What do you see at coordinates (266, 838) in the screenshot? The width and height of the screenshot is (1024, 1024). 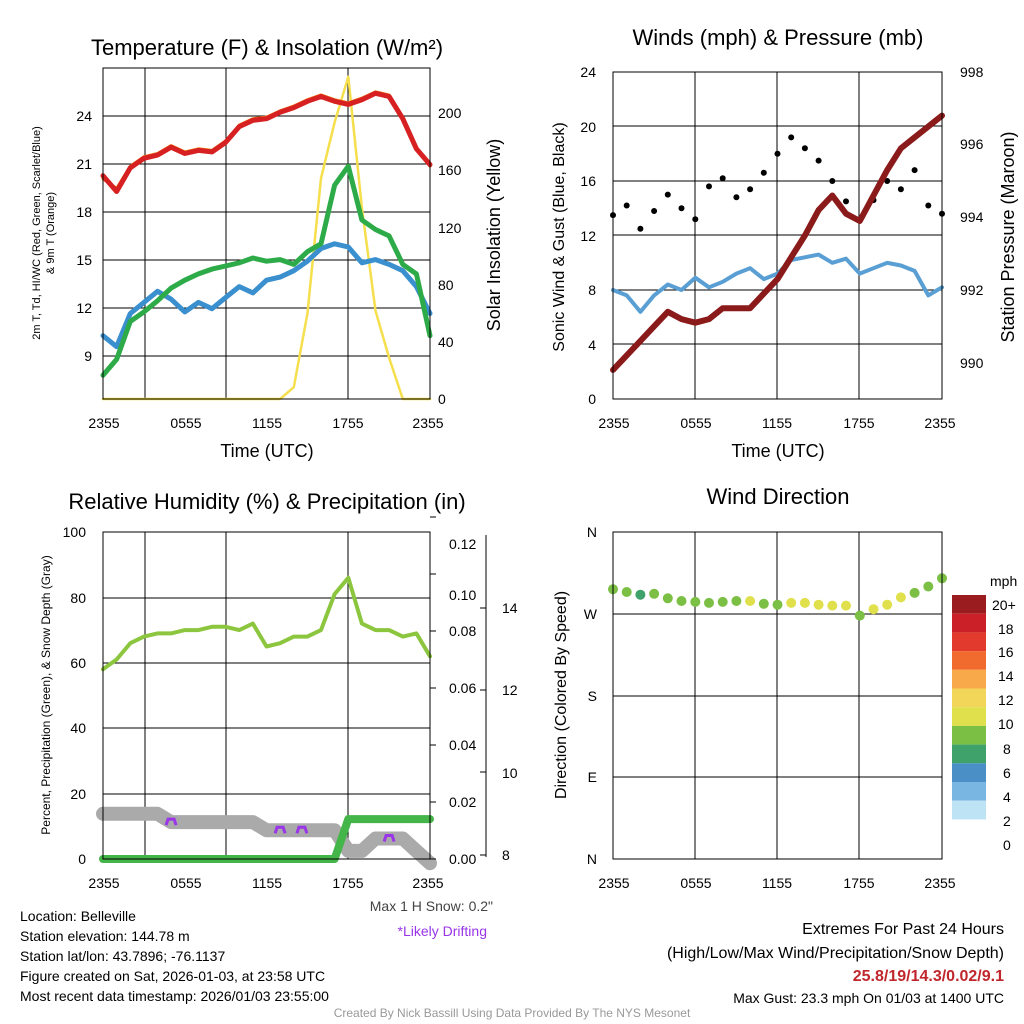 I see `snow-depth-line` at bounding box center [266, 838].